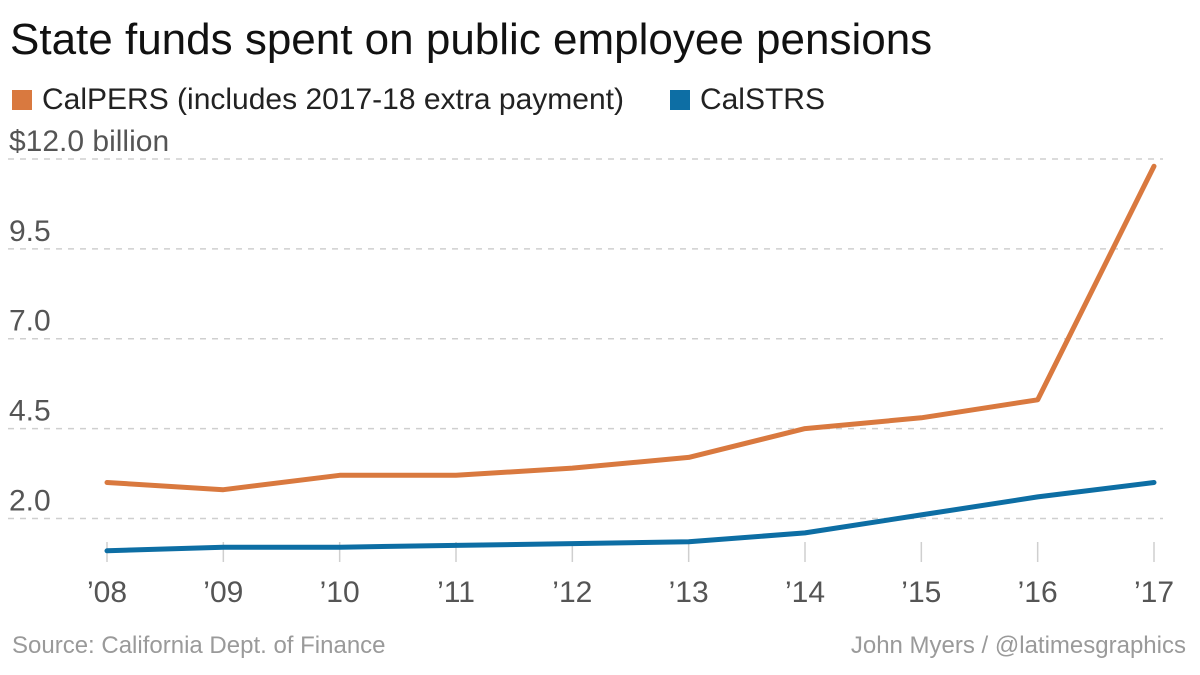  What do you see at coordinates (679, 100) in the screenshot?
I see `legend-swatch-calstrs` at bounding box center [679, 100].